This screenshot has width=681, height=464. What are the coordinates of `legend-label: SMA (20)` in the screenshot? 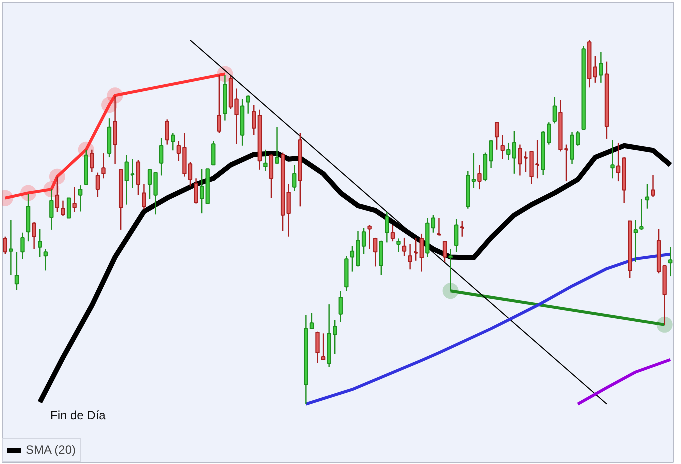 It's located at (51, 450).